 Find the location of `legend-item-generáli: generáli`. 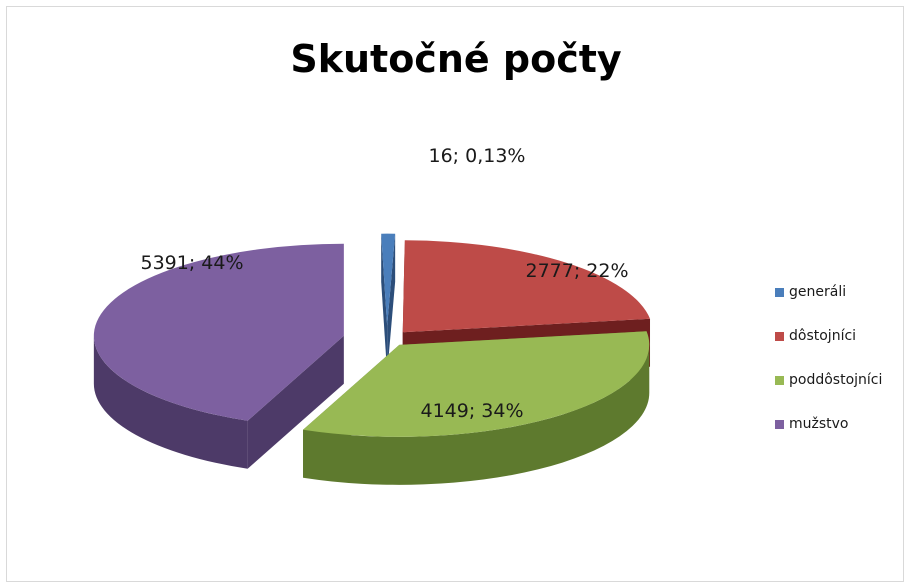

legend-item-generáli: generáli is located at coordinates (828, 292).